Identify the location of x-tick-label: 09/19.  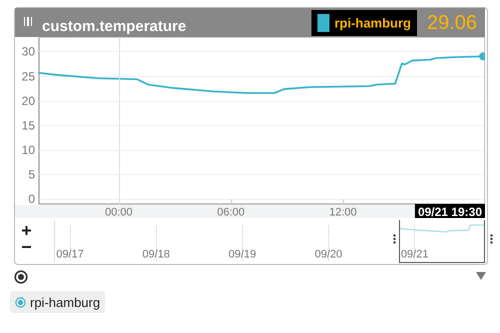
(242, 254).